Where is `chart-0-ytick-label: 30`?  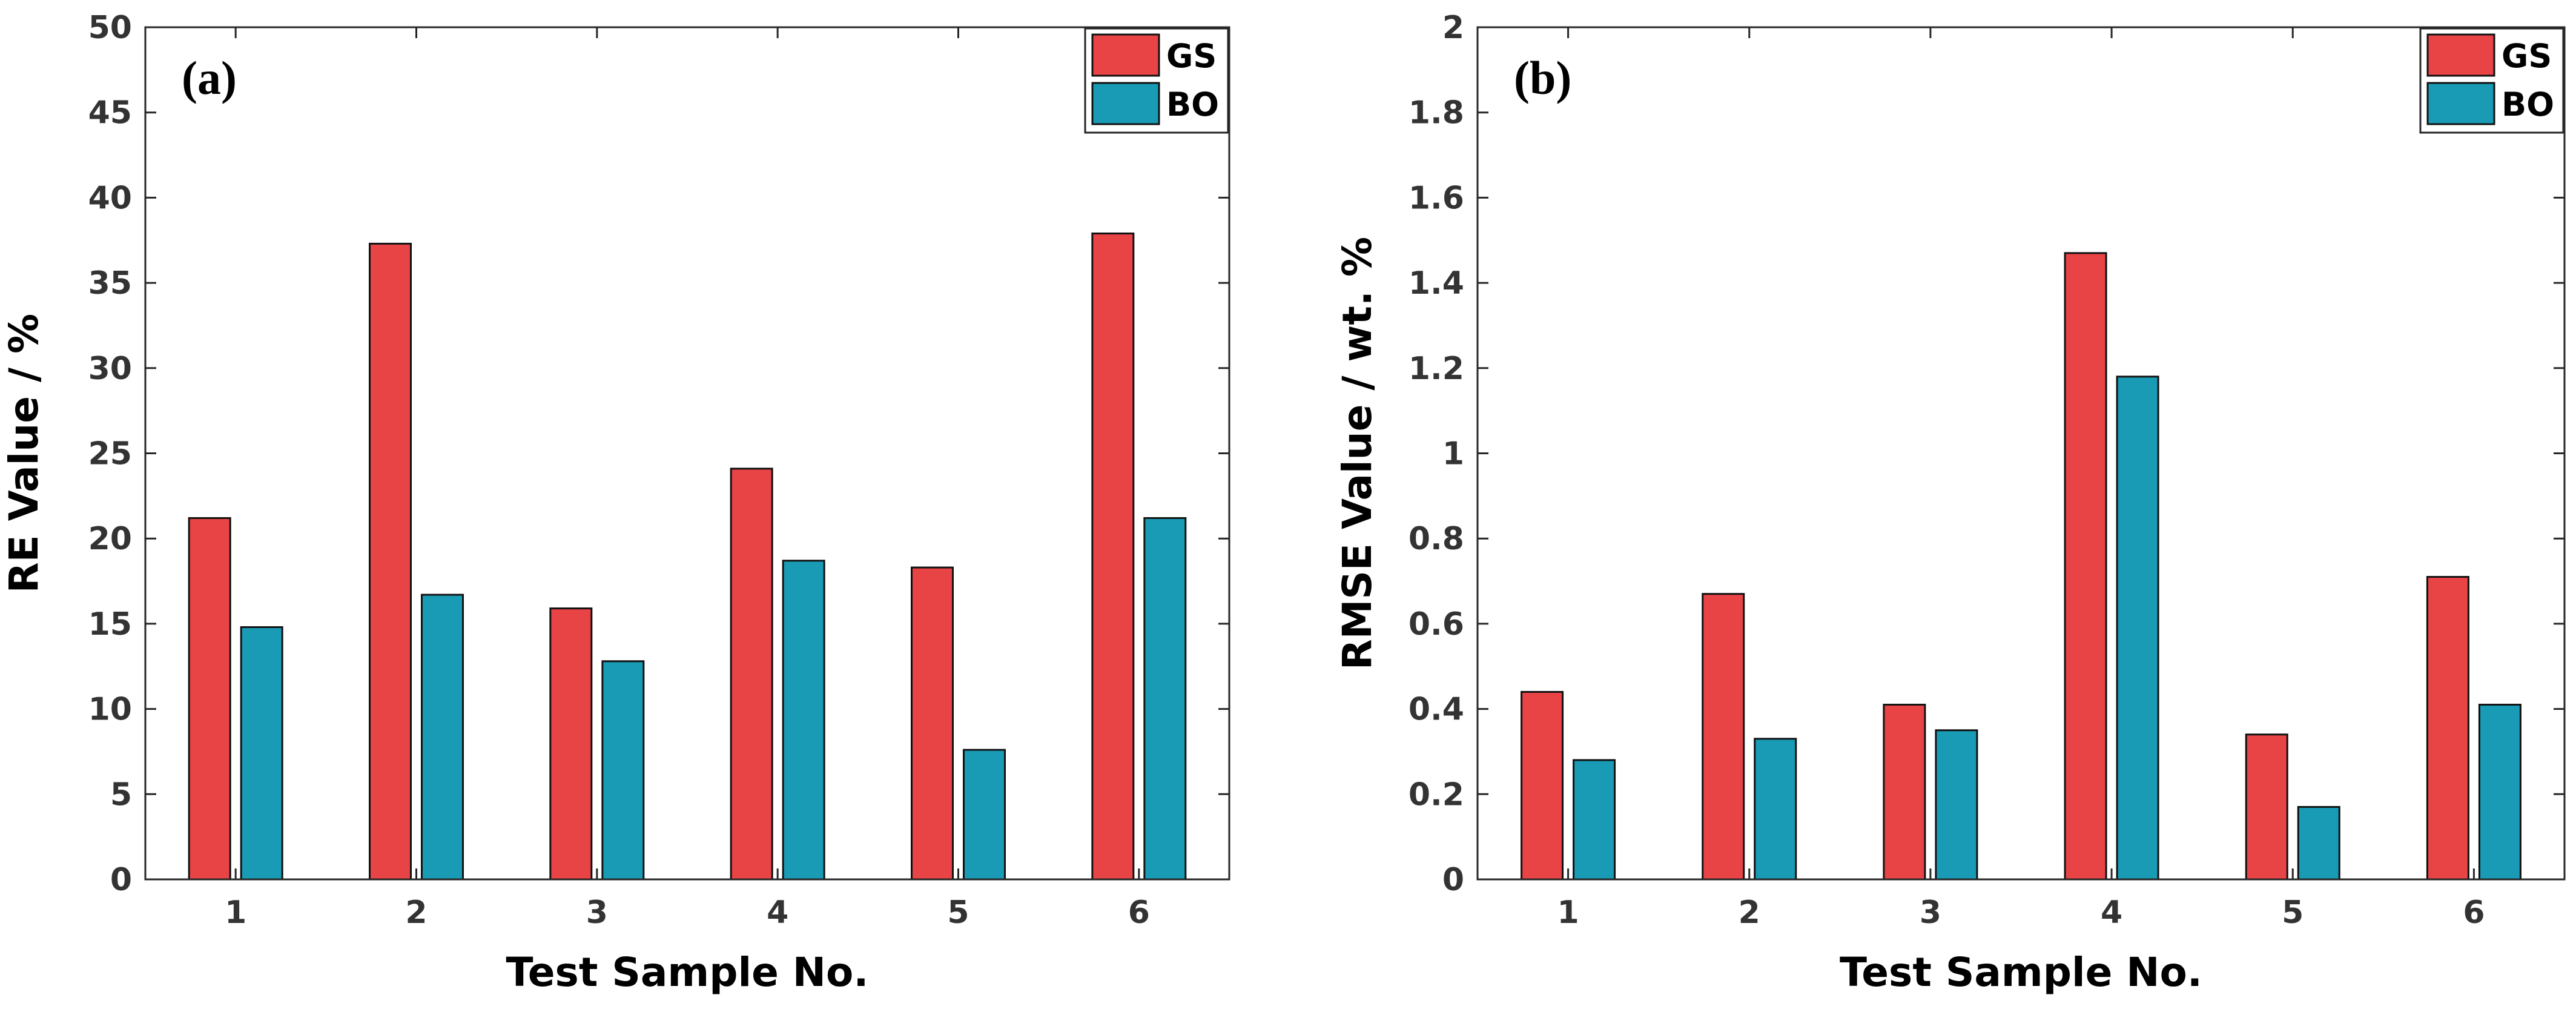 chart-0-ytick-label: 30 is located at coordinates (110, 369).